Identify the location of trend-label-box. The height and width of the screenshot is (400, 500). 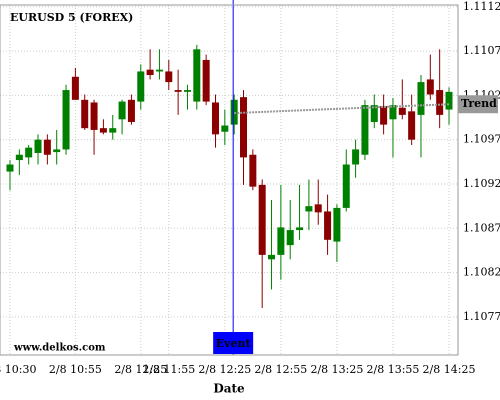
(478, 104).